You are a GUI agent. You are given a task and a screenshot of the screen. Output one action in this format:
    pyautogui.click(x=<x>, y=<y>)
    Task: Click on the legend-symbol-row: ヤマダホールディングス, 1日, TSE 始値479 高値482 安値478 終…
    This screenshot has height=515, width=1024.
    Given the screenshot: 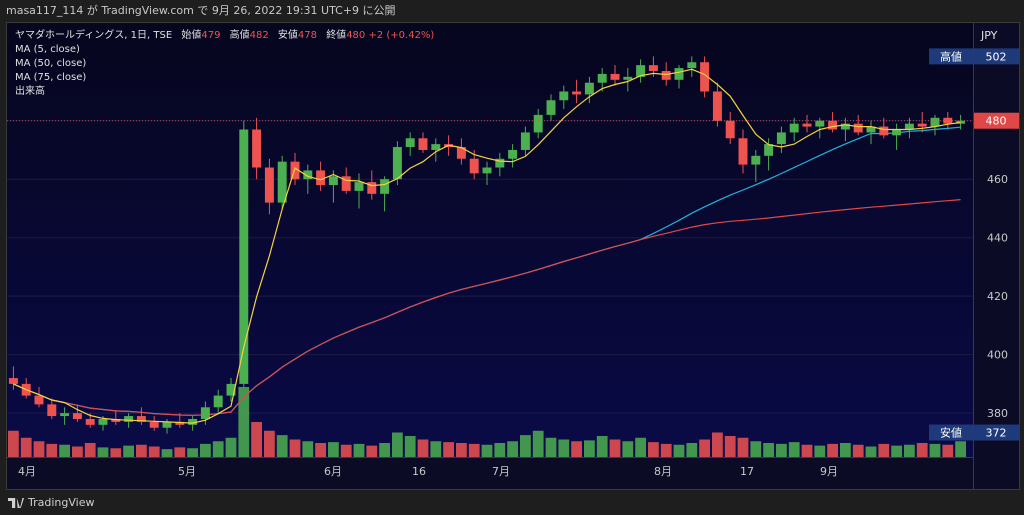 What is the action you would take?
    pyautogui.click(x=224, y=36)
    